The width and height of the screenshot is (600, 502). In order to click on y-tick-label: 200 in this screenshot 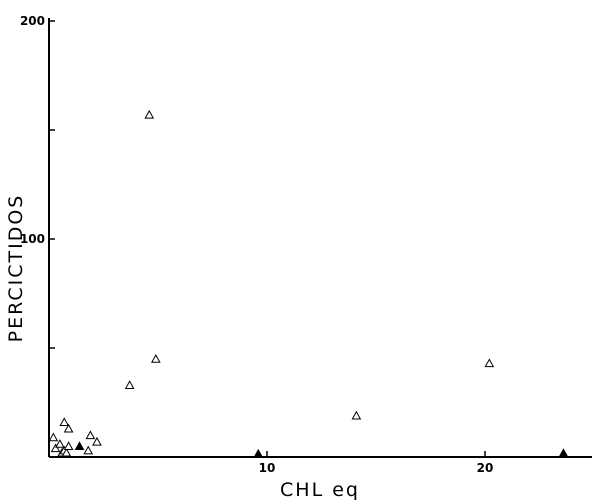, I will do `click(32, 21)`.